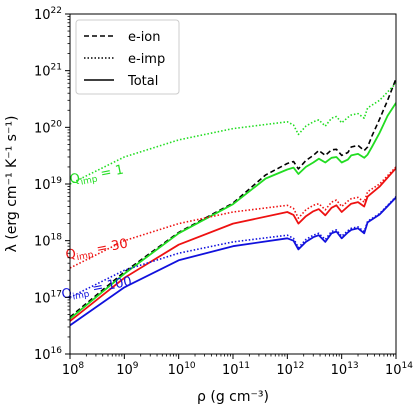 The image size is (416, 416). What do you see at coordinates (48, 14) in the screenshot?
I see `y-tick-label: 1022` at bounding box center [48, 14].